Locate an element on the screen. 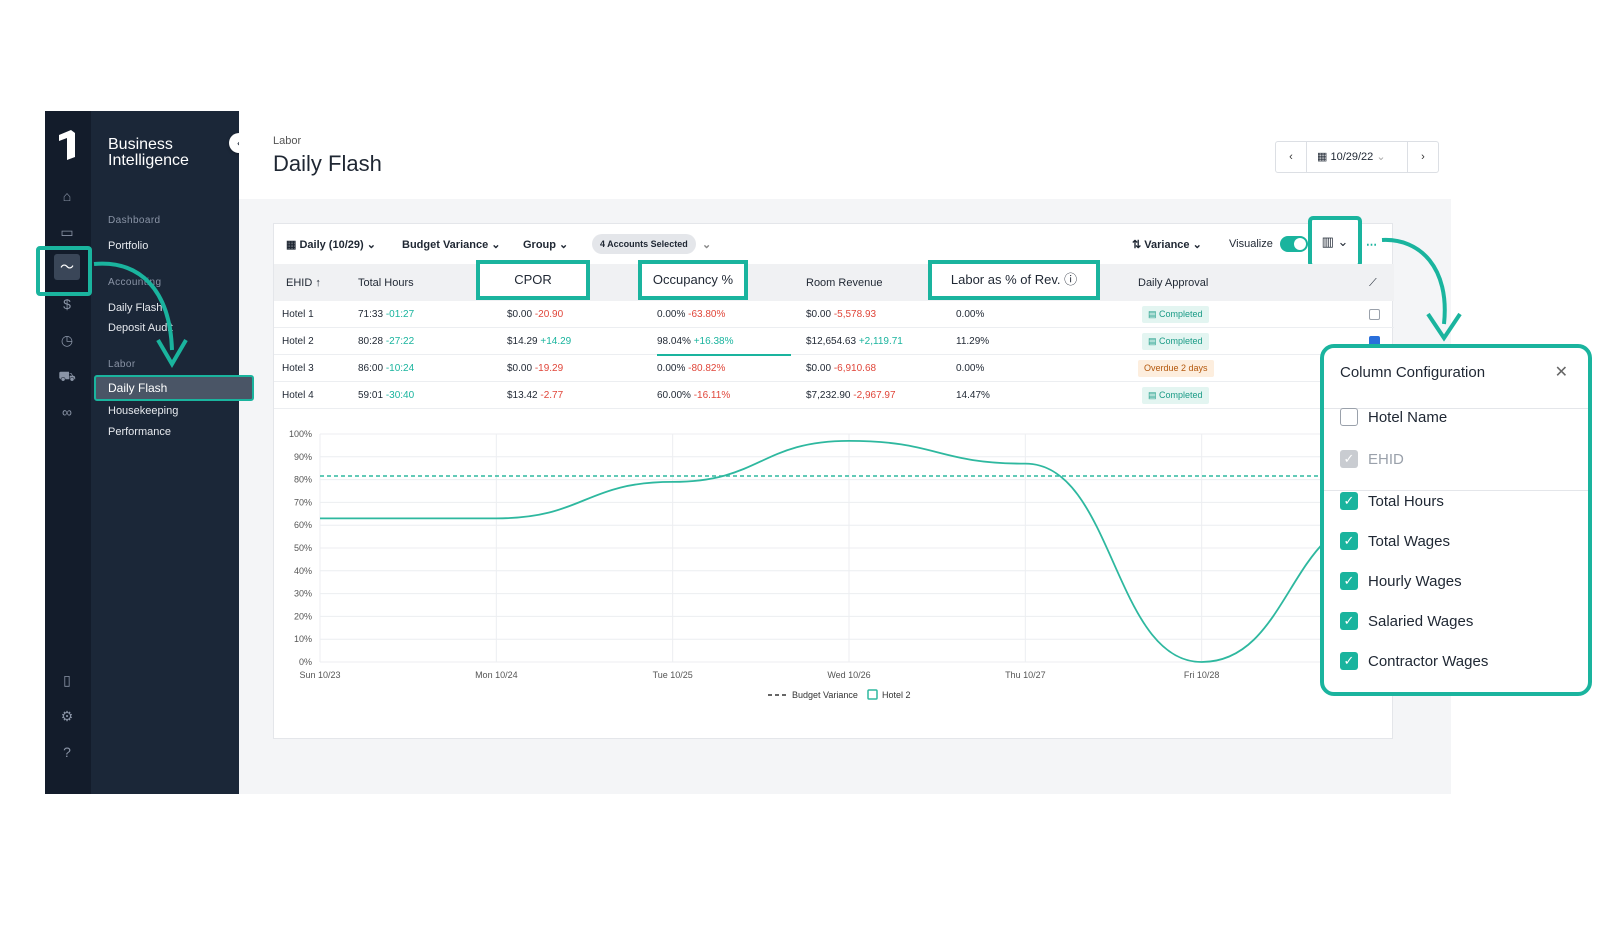  column-option: Hotel Name is located at coordinates (1393, 417).